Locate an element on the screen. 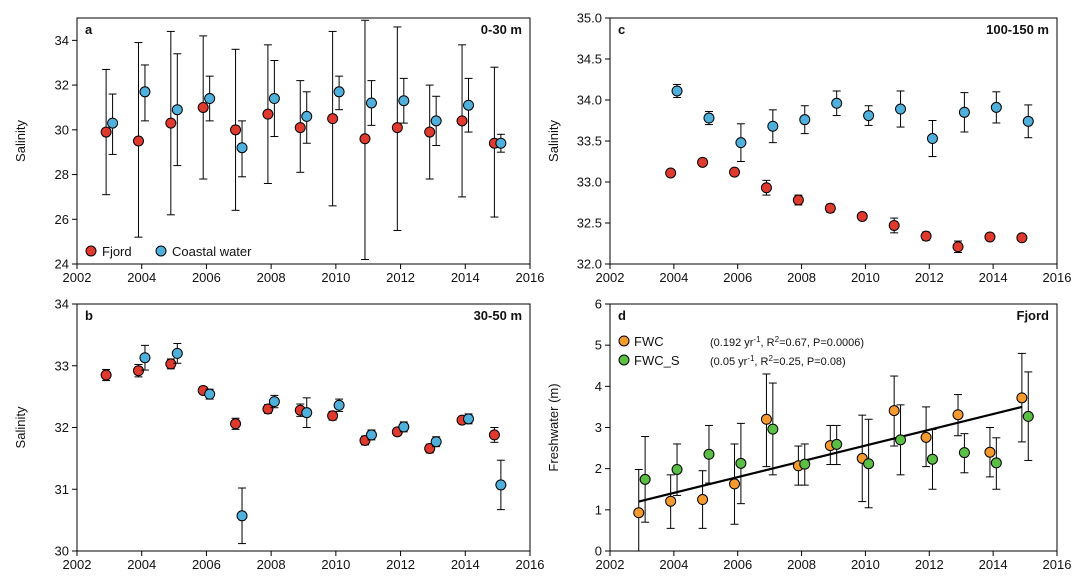  legend-label: FWC is located at coordinates (649, 341).